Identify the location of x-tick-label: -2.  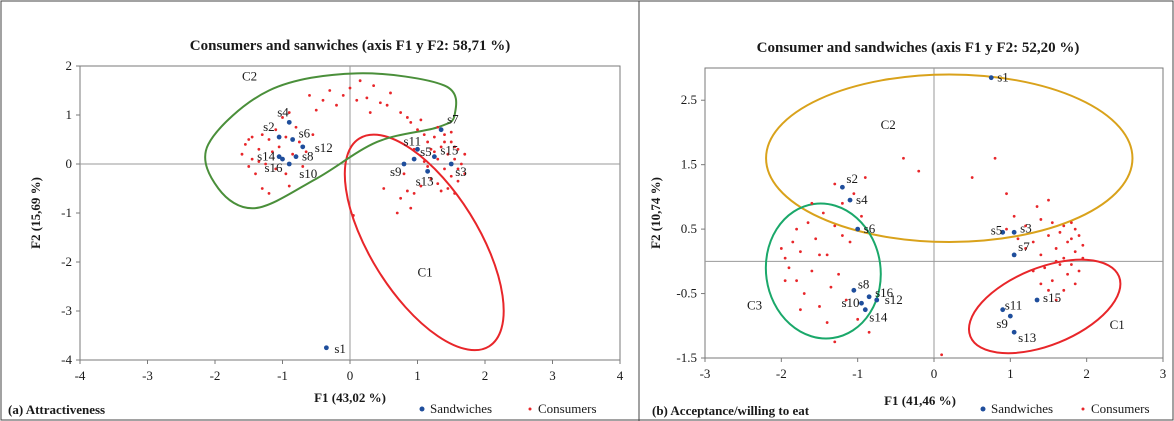
(215, 375).